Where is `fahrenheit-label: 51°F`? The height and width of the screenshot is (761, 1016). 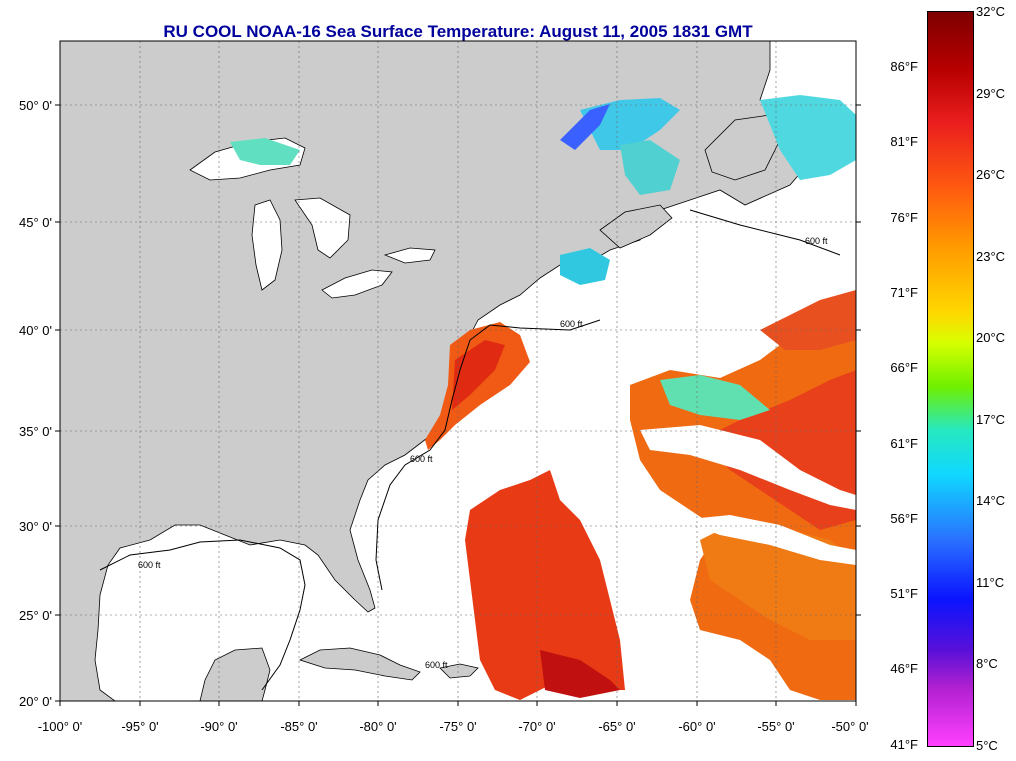
fahrenheit-label: 51°F is located at coordinates (904, 593).